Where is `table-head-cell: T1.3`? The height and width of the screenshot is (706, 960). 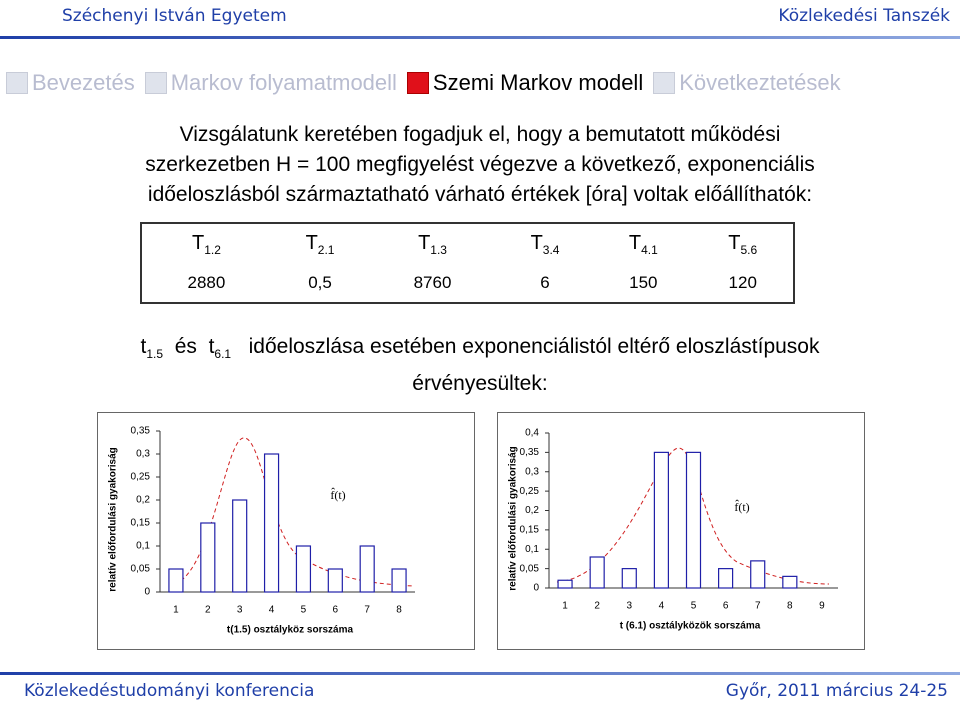 table-head-cell: T1.3 is located at coordinates (432, 243).